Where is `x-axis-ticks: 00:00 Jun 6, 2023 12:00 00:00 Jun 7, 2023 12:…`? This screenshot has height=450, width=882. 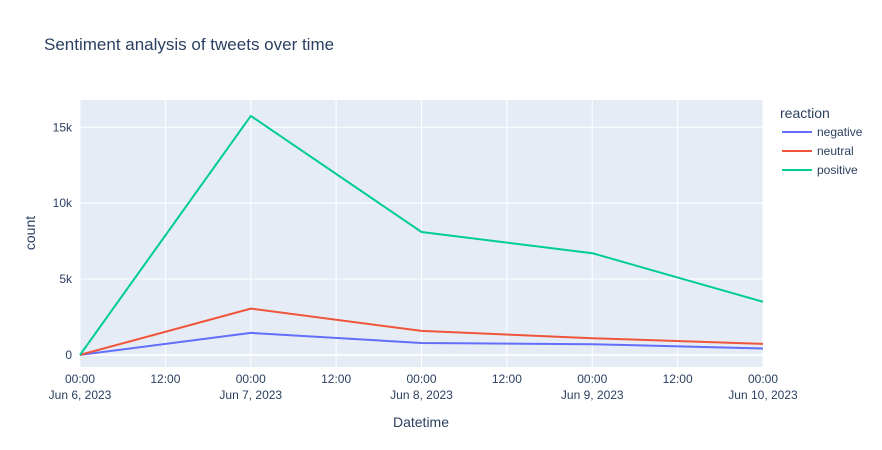 x-axis-ticks: 00:00 Jun 6, 2023 12:00 00:00 Jun 7, 2023 12:… is located at coordinates (423, 387).